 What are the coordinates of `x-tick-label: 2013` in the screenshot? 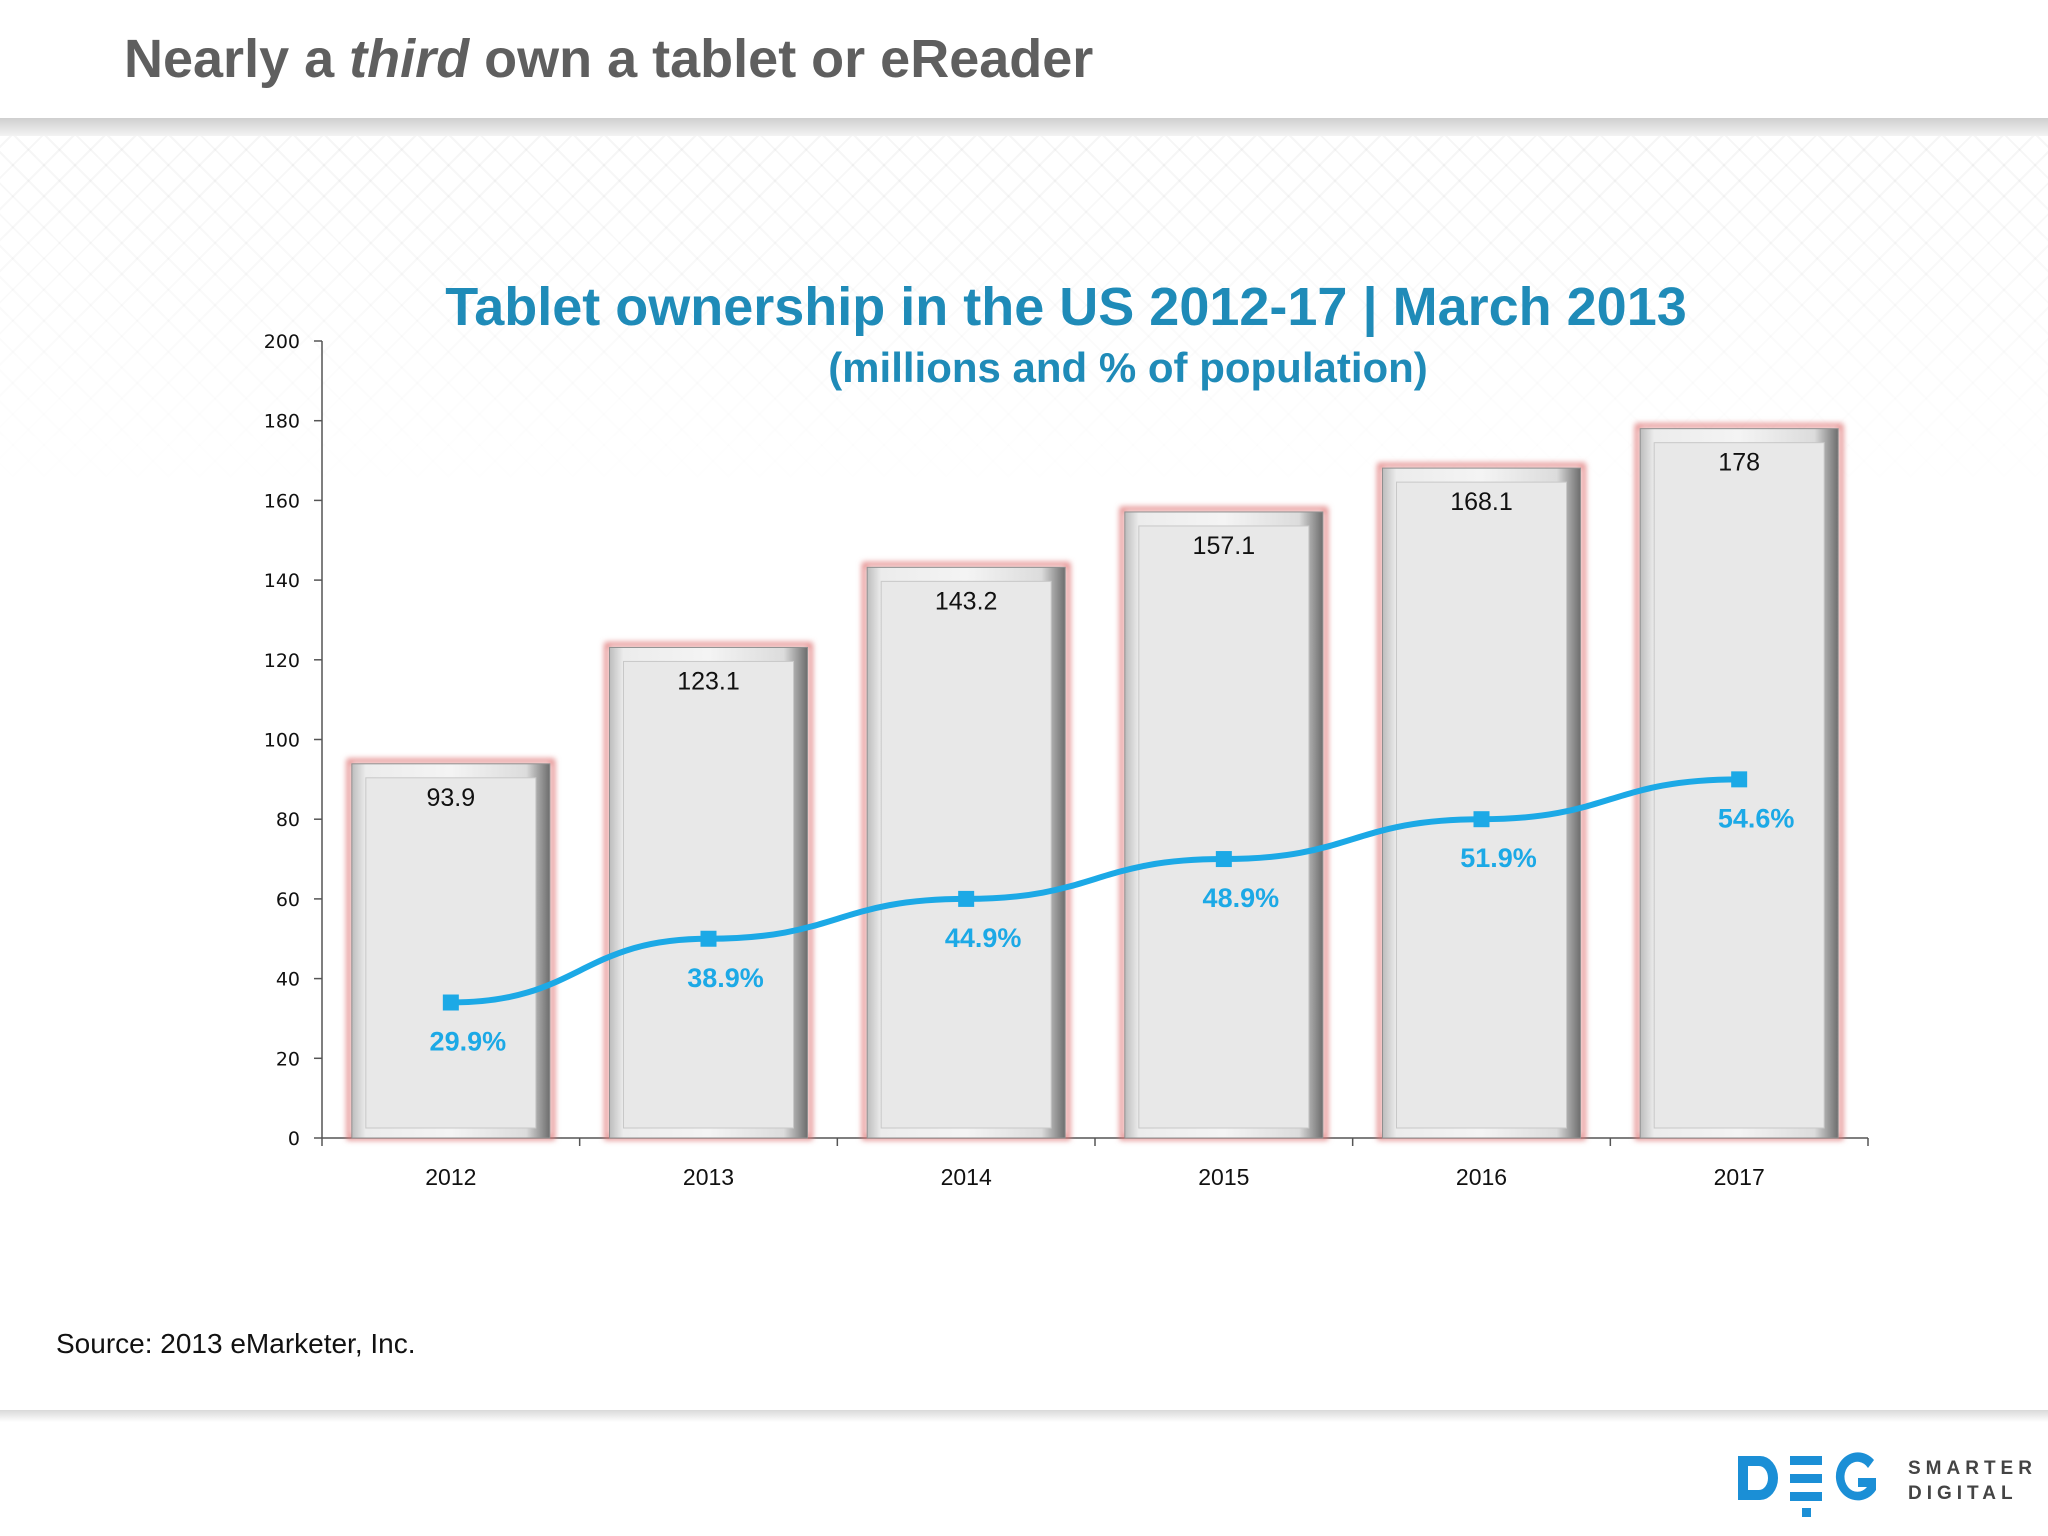 It's located at (708, 1177).